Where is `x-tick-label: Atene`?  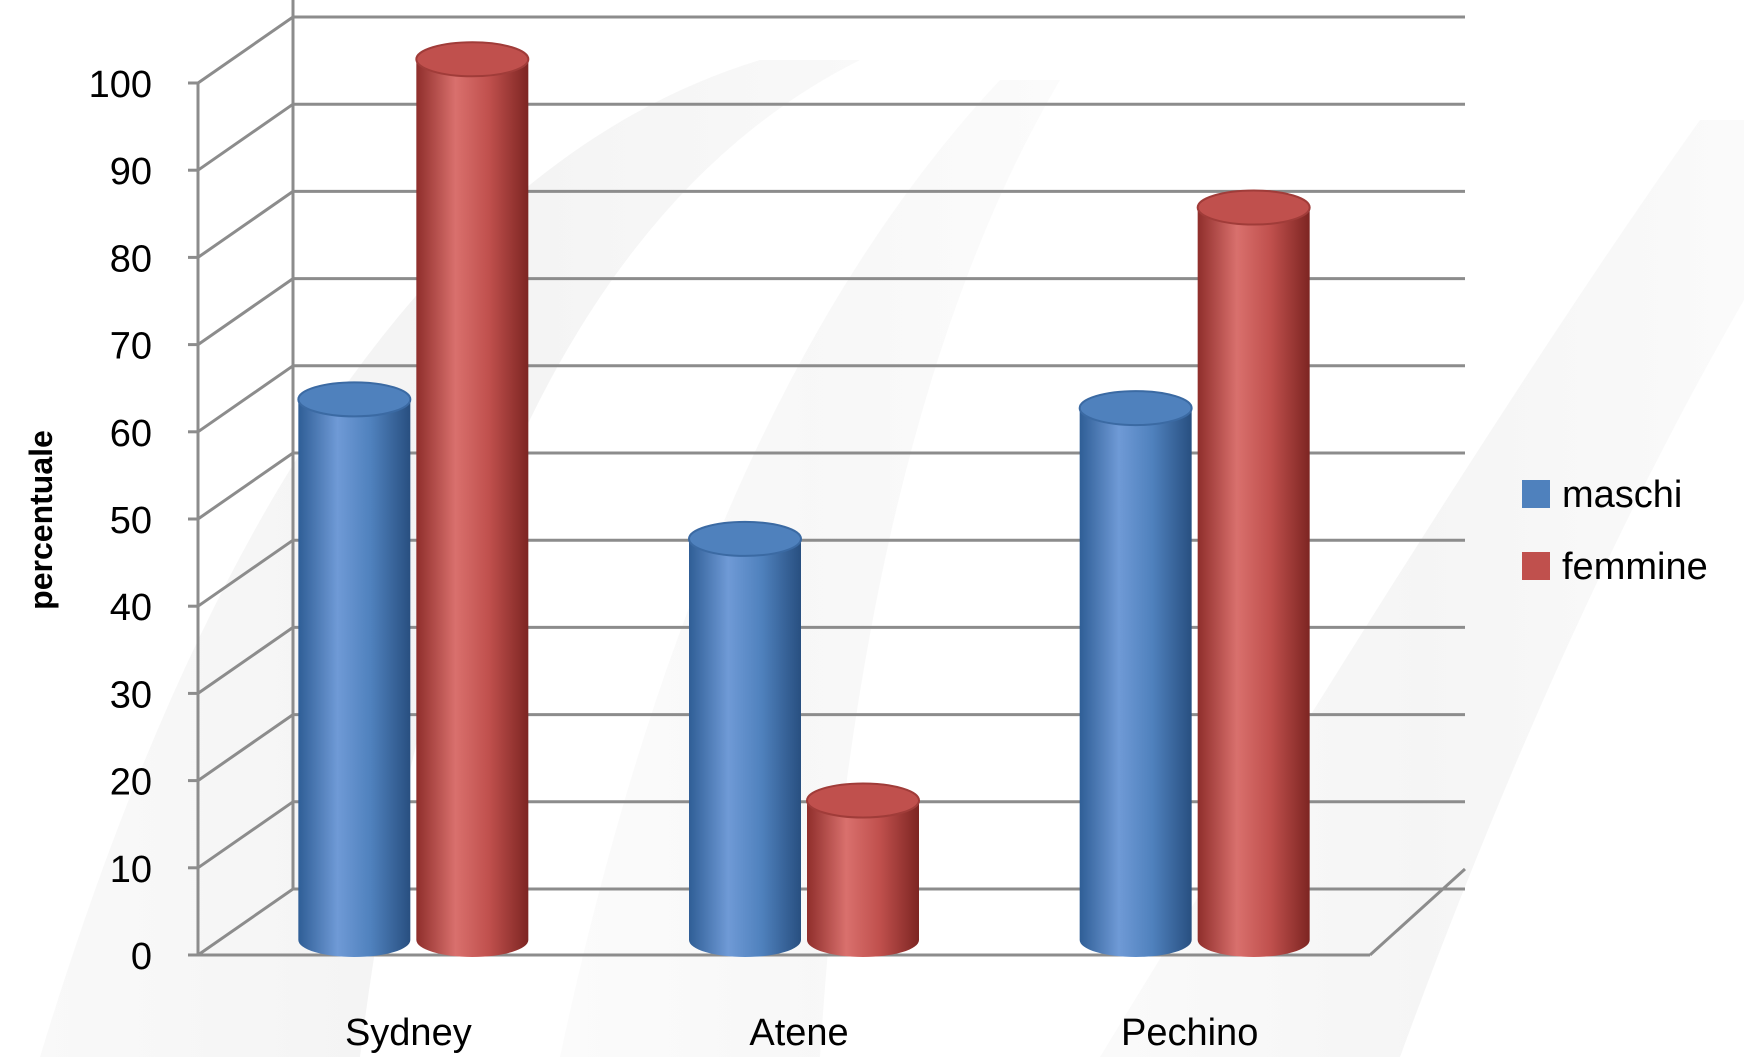
x-tick-label: Atene is located at coordinates (798, 1033).